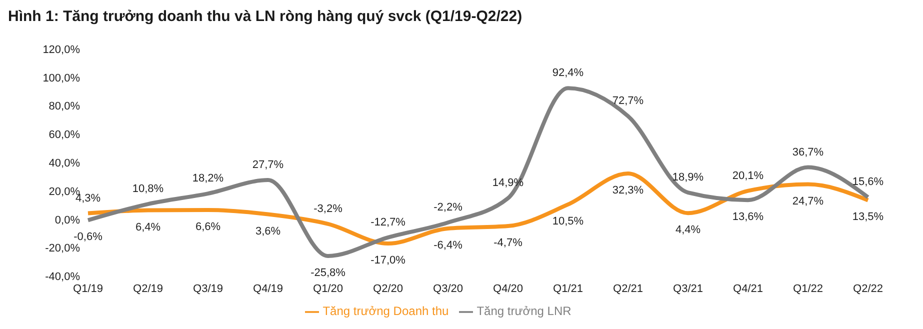 This screenshot has width=923, height=329. Describe the element at coordinates (61, 78) in the screenshot. I see `y-tick-label: 100,0%` at that location.